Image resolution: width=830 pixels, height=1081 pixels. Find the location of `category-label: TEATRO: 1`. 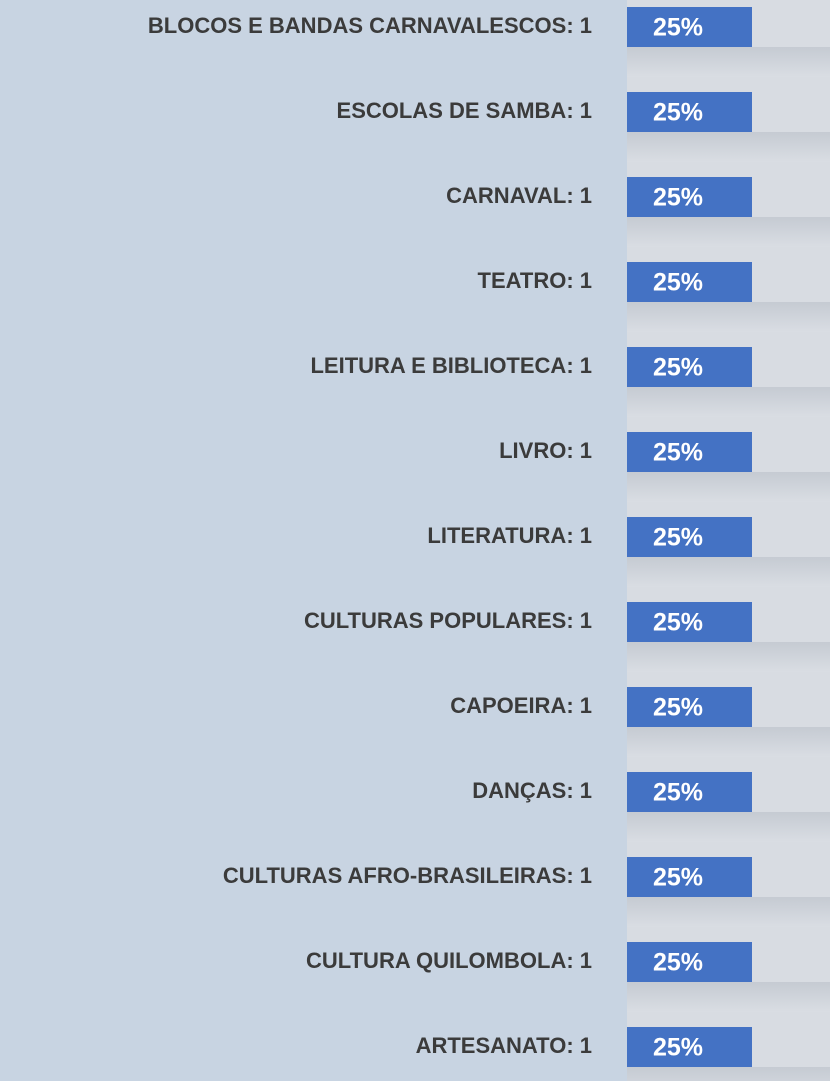

category-label: TEATRO: 1 is located at coordinates (535, 280).